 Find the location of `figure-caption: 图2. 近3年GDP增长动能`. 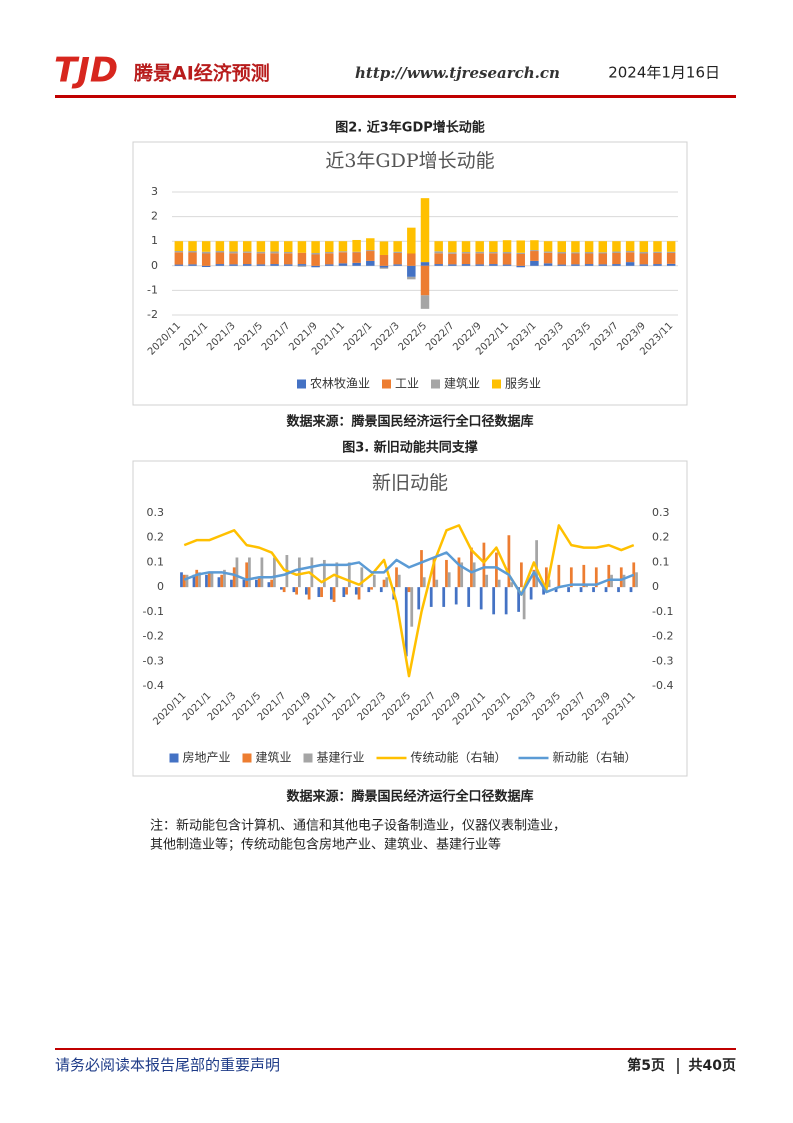

figure-caption: 图2. 近3年GDP增长动能 is located at coordinates (410, 128).